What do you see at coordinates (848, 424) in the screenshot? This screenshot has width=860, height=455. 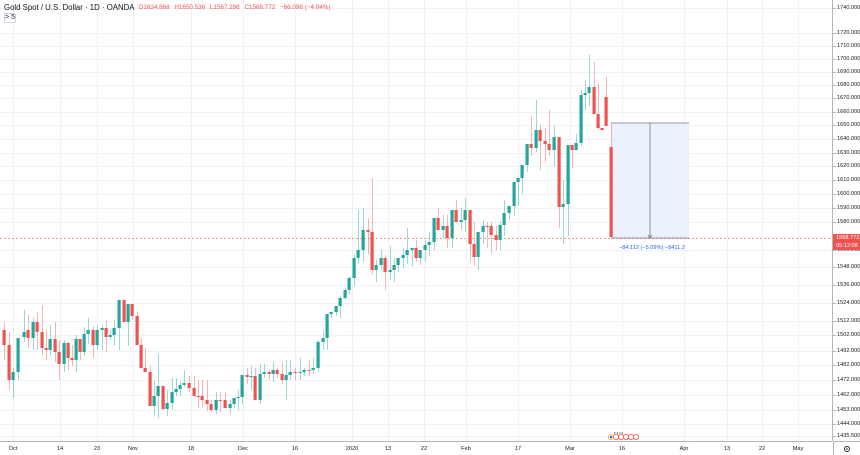 I see `price-label: 1444.000` at bounding box center [848, 424].